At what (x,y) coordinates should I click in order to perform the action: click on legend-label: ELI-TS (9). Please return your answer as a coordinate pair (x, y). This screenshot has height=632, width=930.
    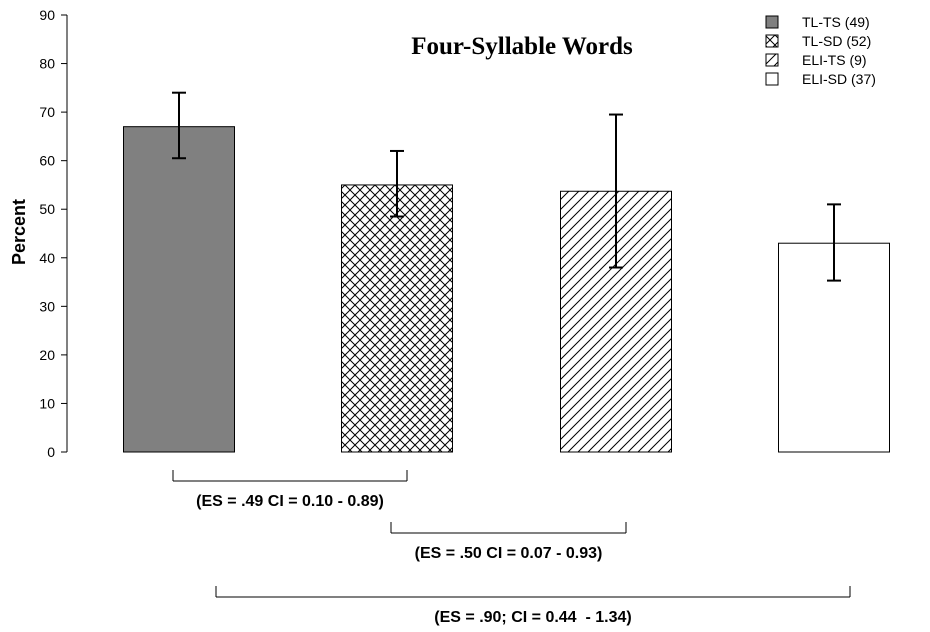
    Looking at the image, I should click on (834, 60).